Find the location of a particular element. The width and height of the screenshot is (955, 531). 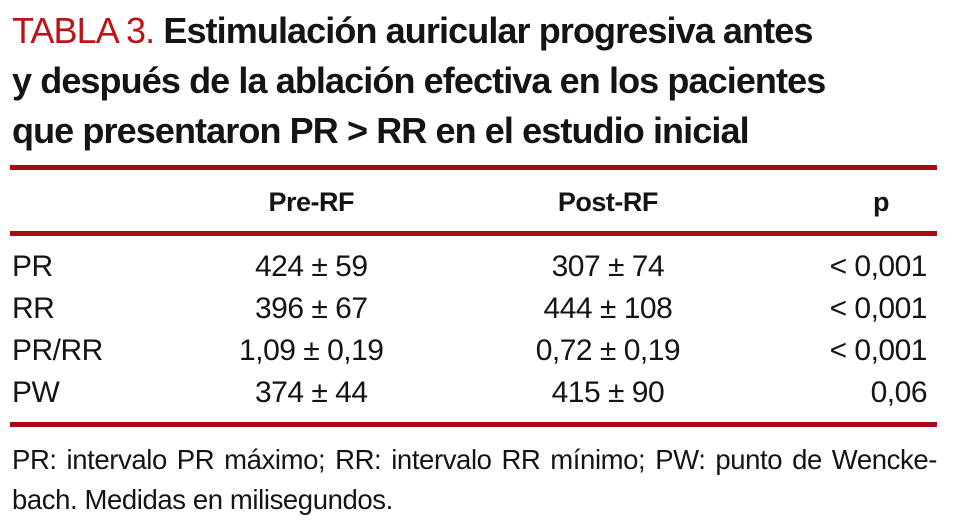

header-row: Pre-RF Post-RF p is located at coordinates (473, 201).